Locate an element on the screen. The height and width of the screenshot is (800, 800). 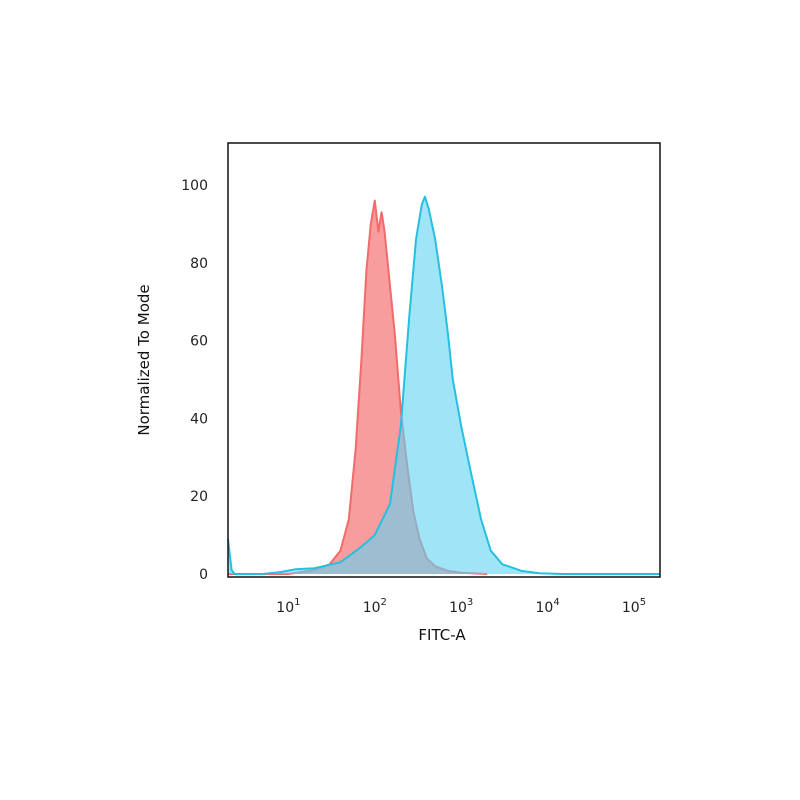
x-tick-label: 10⁵ is located at coordinates (634, 606).